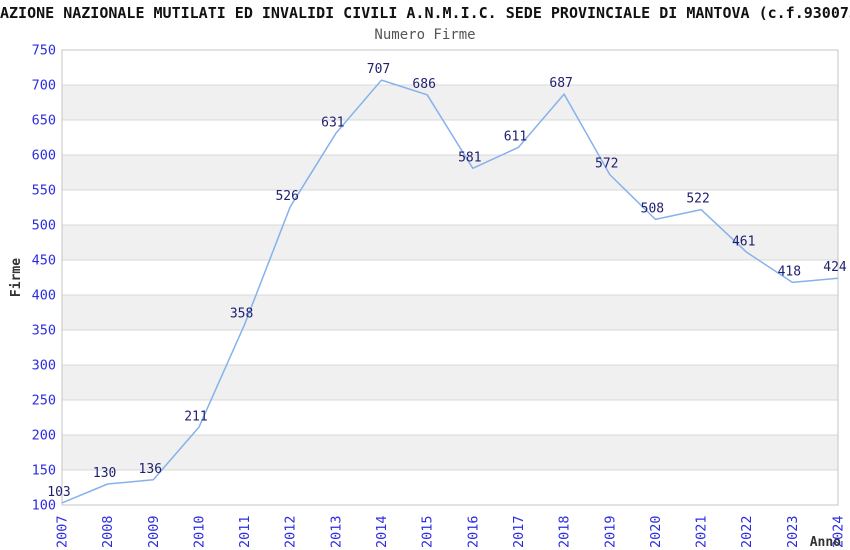 This screenshot has height=550, width=850. What do you see at coordinates (63, 531) in the screenshot?
I see `x-tick-label: 2007` at bounding box center [63, 531].